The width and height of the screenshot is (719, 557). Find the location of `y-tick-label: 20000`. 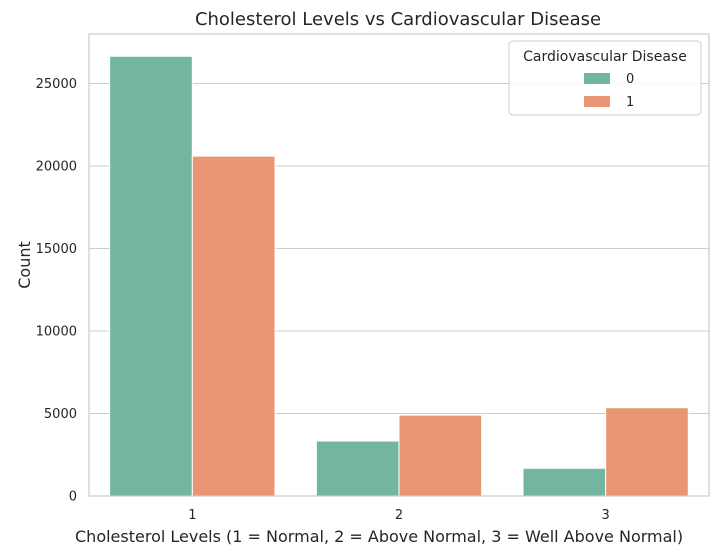

y-tick-label: 20000 is located at coordinates (56, 167).